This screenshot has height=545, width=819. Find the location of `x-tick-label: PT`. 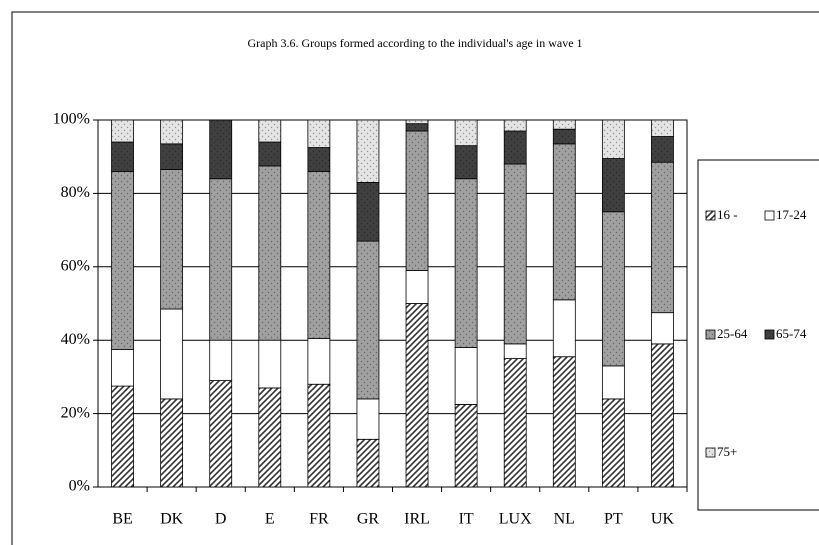

x-tick-label: PT is located at coordinates (613, 519).